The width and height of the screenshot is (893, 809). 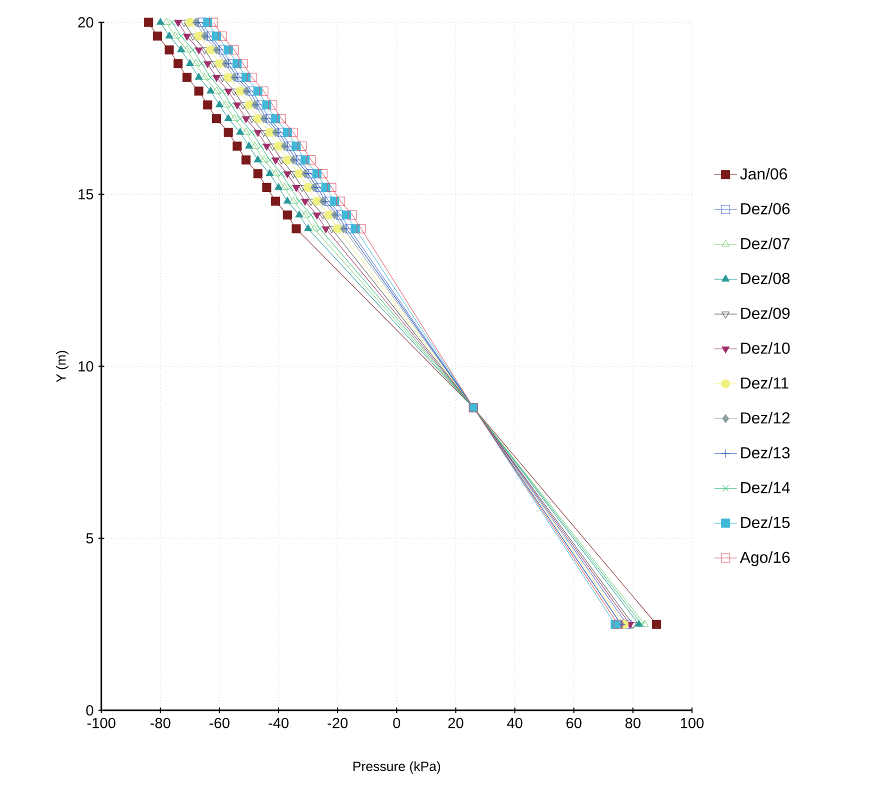 What do you see at coordinates (765, 244) in the screenshot?
I see `legend-label: Dez/07` at bounding box center [765, 244].